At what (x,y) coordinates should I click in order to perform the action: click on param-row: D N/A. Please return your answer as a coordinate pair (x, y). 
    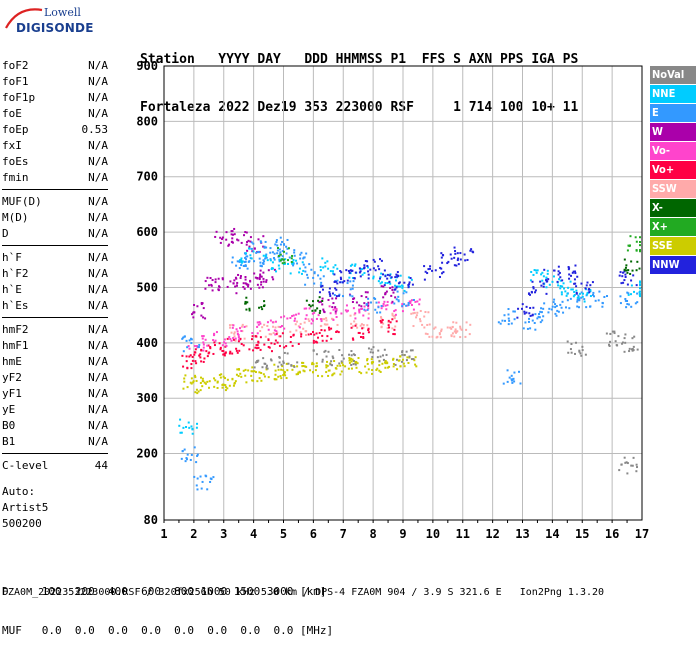
    Looking at the image, I should click on (55, 234).